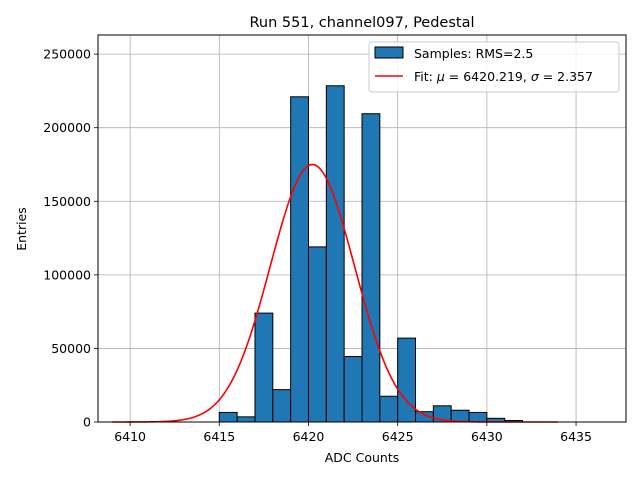 The height and width of the screenshot is (480, 640). What do you see at coordinates (130, 436) in the screenshot?
I see `x-tick-label: 6410` at bounding box center [130, 436].